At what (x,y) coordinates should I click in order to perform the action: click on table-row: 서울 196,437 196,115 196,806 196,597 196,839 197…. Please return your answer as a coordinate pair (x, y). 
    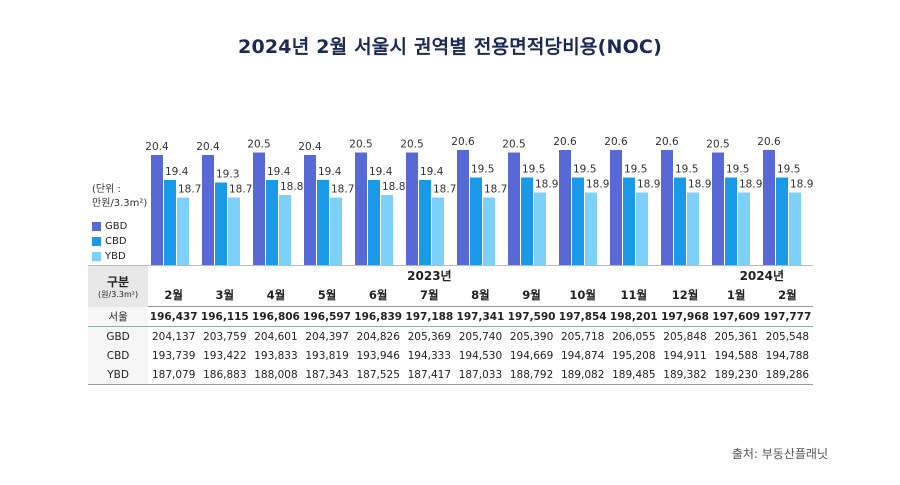
    Looking at the image, I should click on (450, 316).